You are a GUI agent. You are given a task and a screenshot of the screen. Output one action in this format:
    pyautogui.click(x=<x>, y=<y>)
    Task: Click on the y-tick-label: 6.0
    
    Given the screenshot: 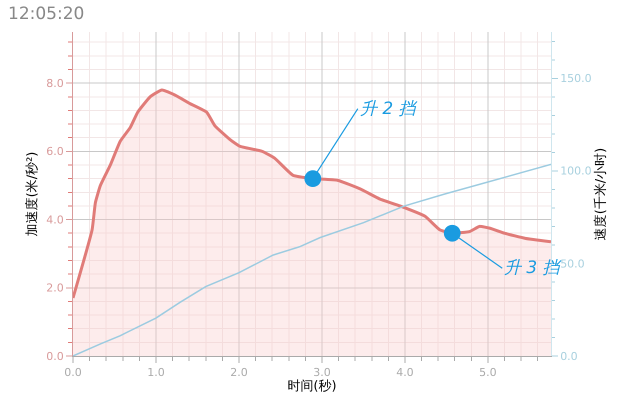 What is the action you would take?
    pyautogui.click(x=55, y=151)
    